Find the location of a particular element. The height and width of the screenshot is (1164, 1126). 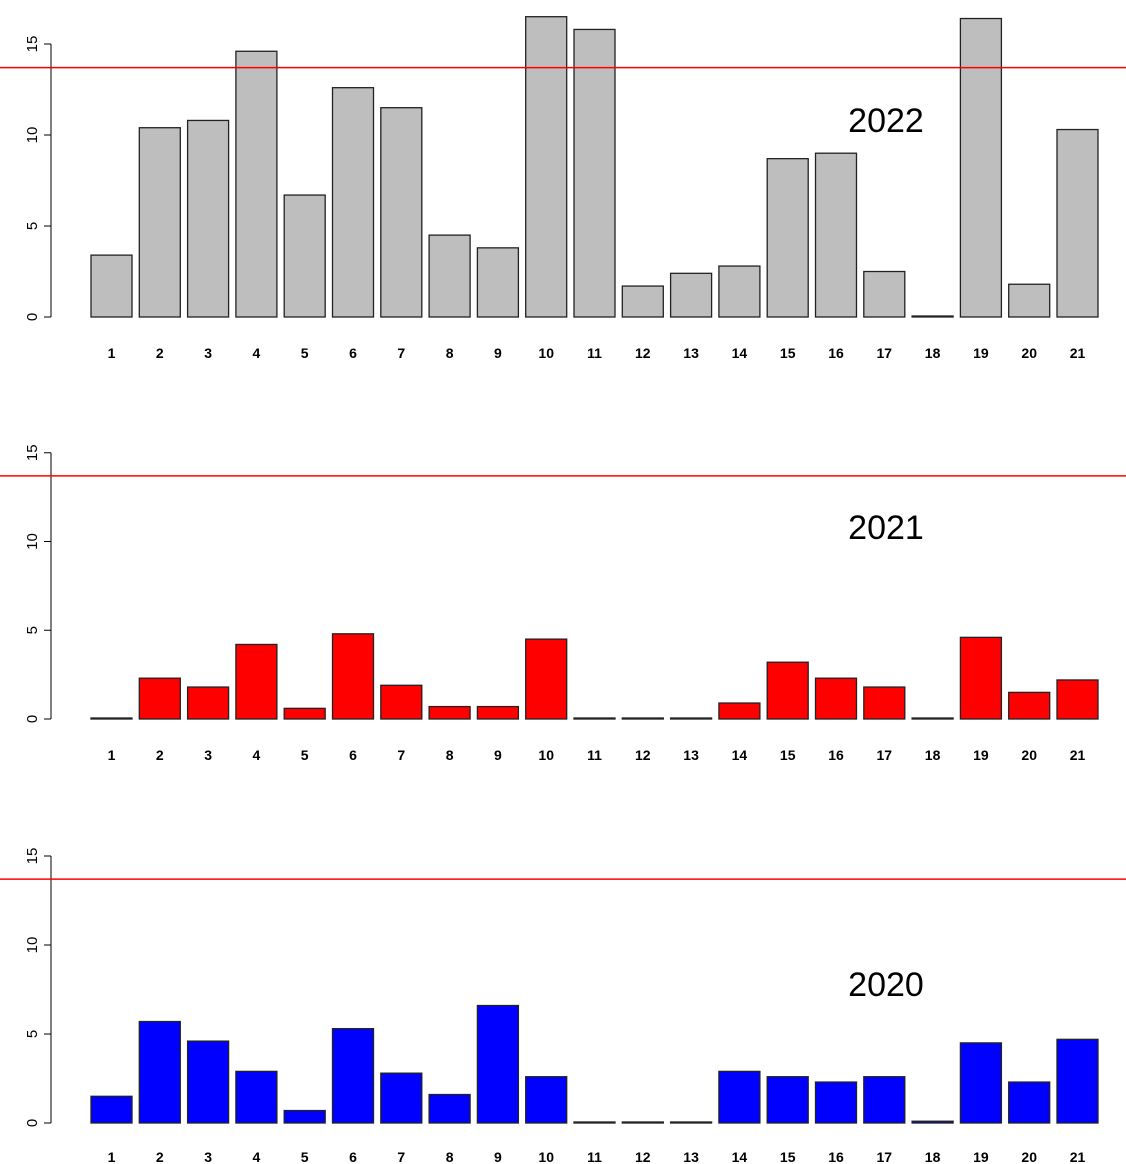

x-category-label: 6 is located at coordinates (353, 353).